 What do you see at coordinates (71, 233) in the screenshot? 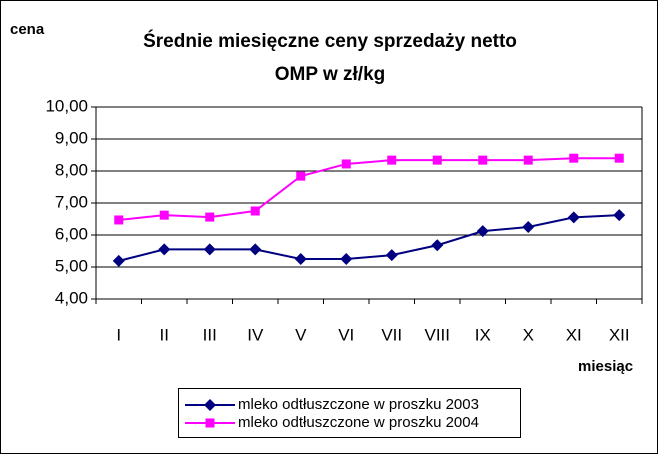
I see `y-tick-label: 6,00` at bounding box center [71, 233].